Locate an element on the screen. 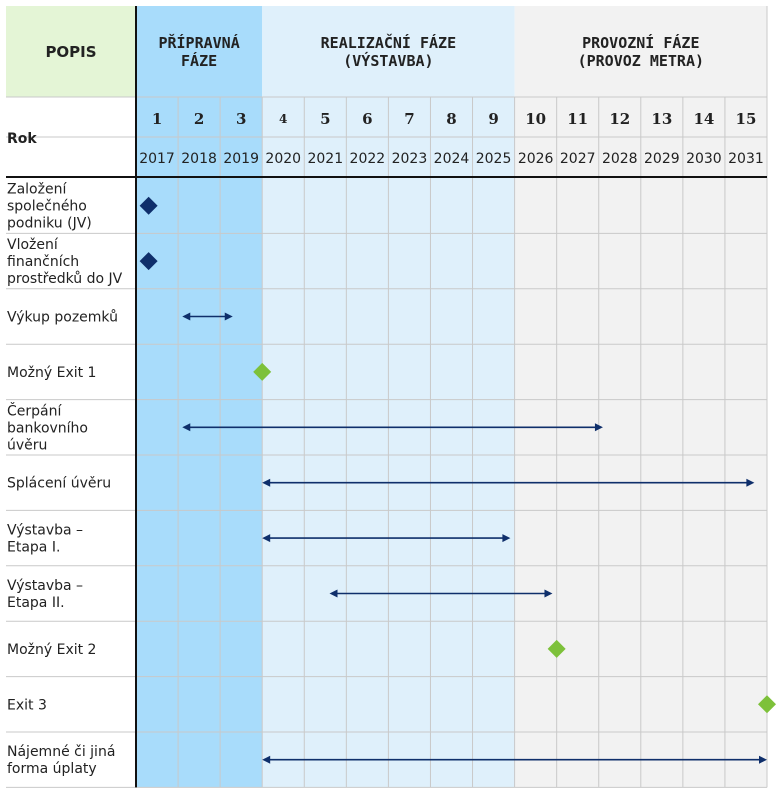 The height and width of the screenshot is (795, 780). row-label: společného is located at coordinates (47, 207).